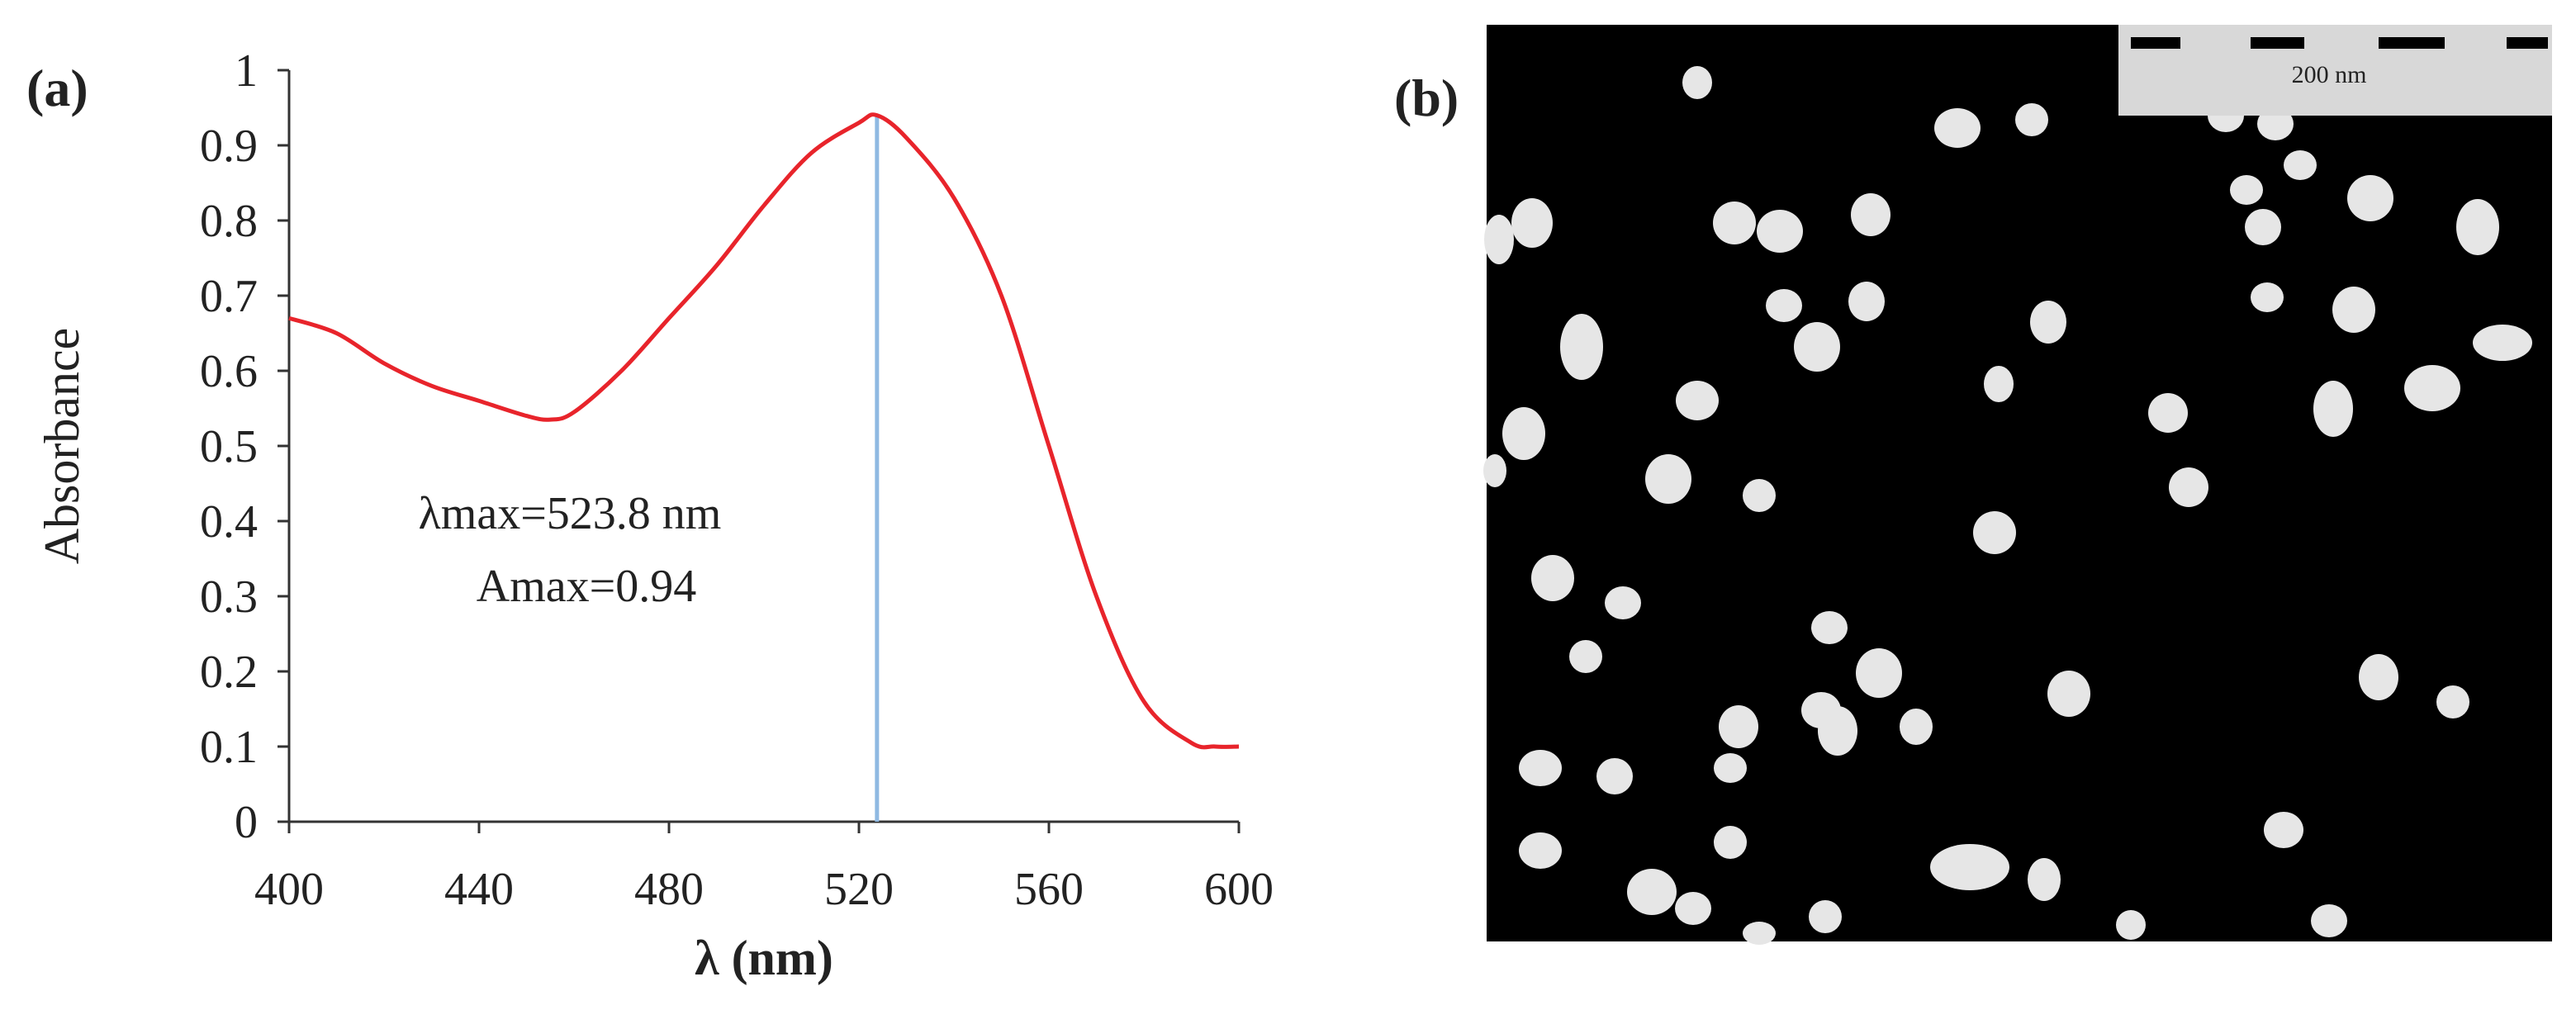 The image size is (2576, 1010). What do you see at coordinates (859, 889) in the screenshot?
I see `x-tick-label: 520` at bounding box center [859, 889].